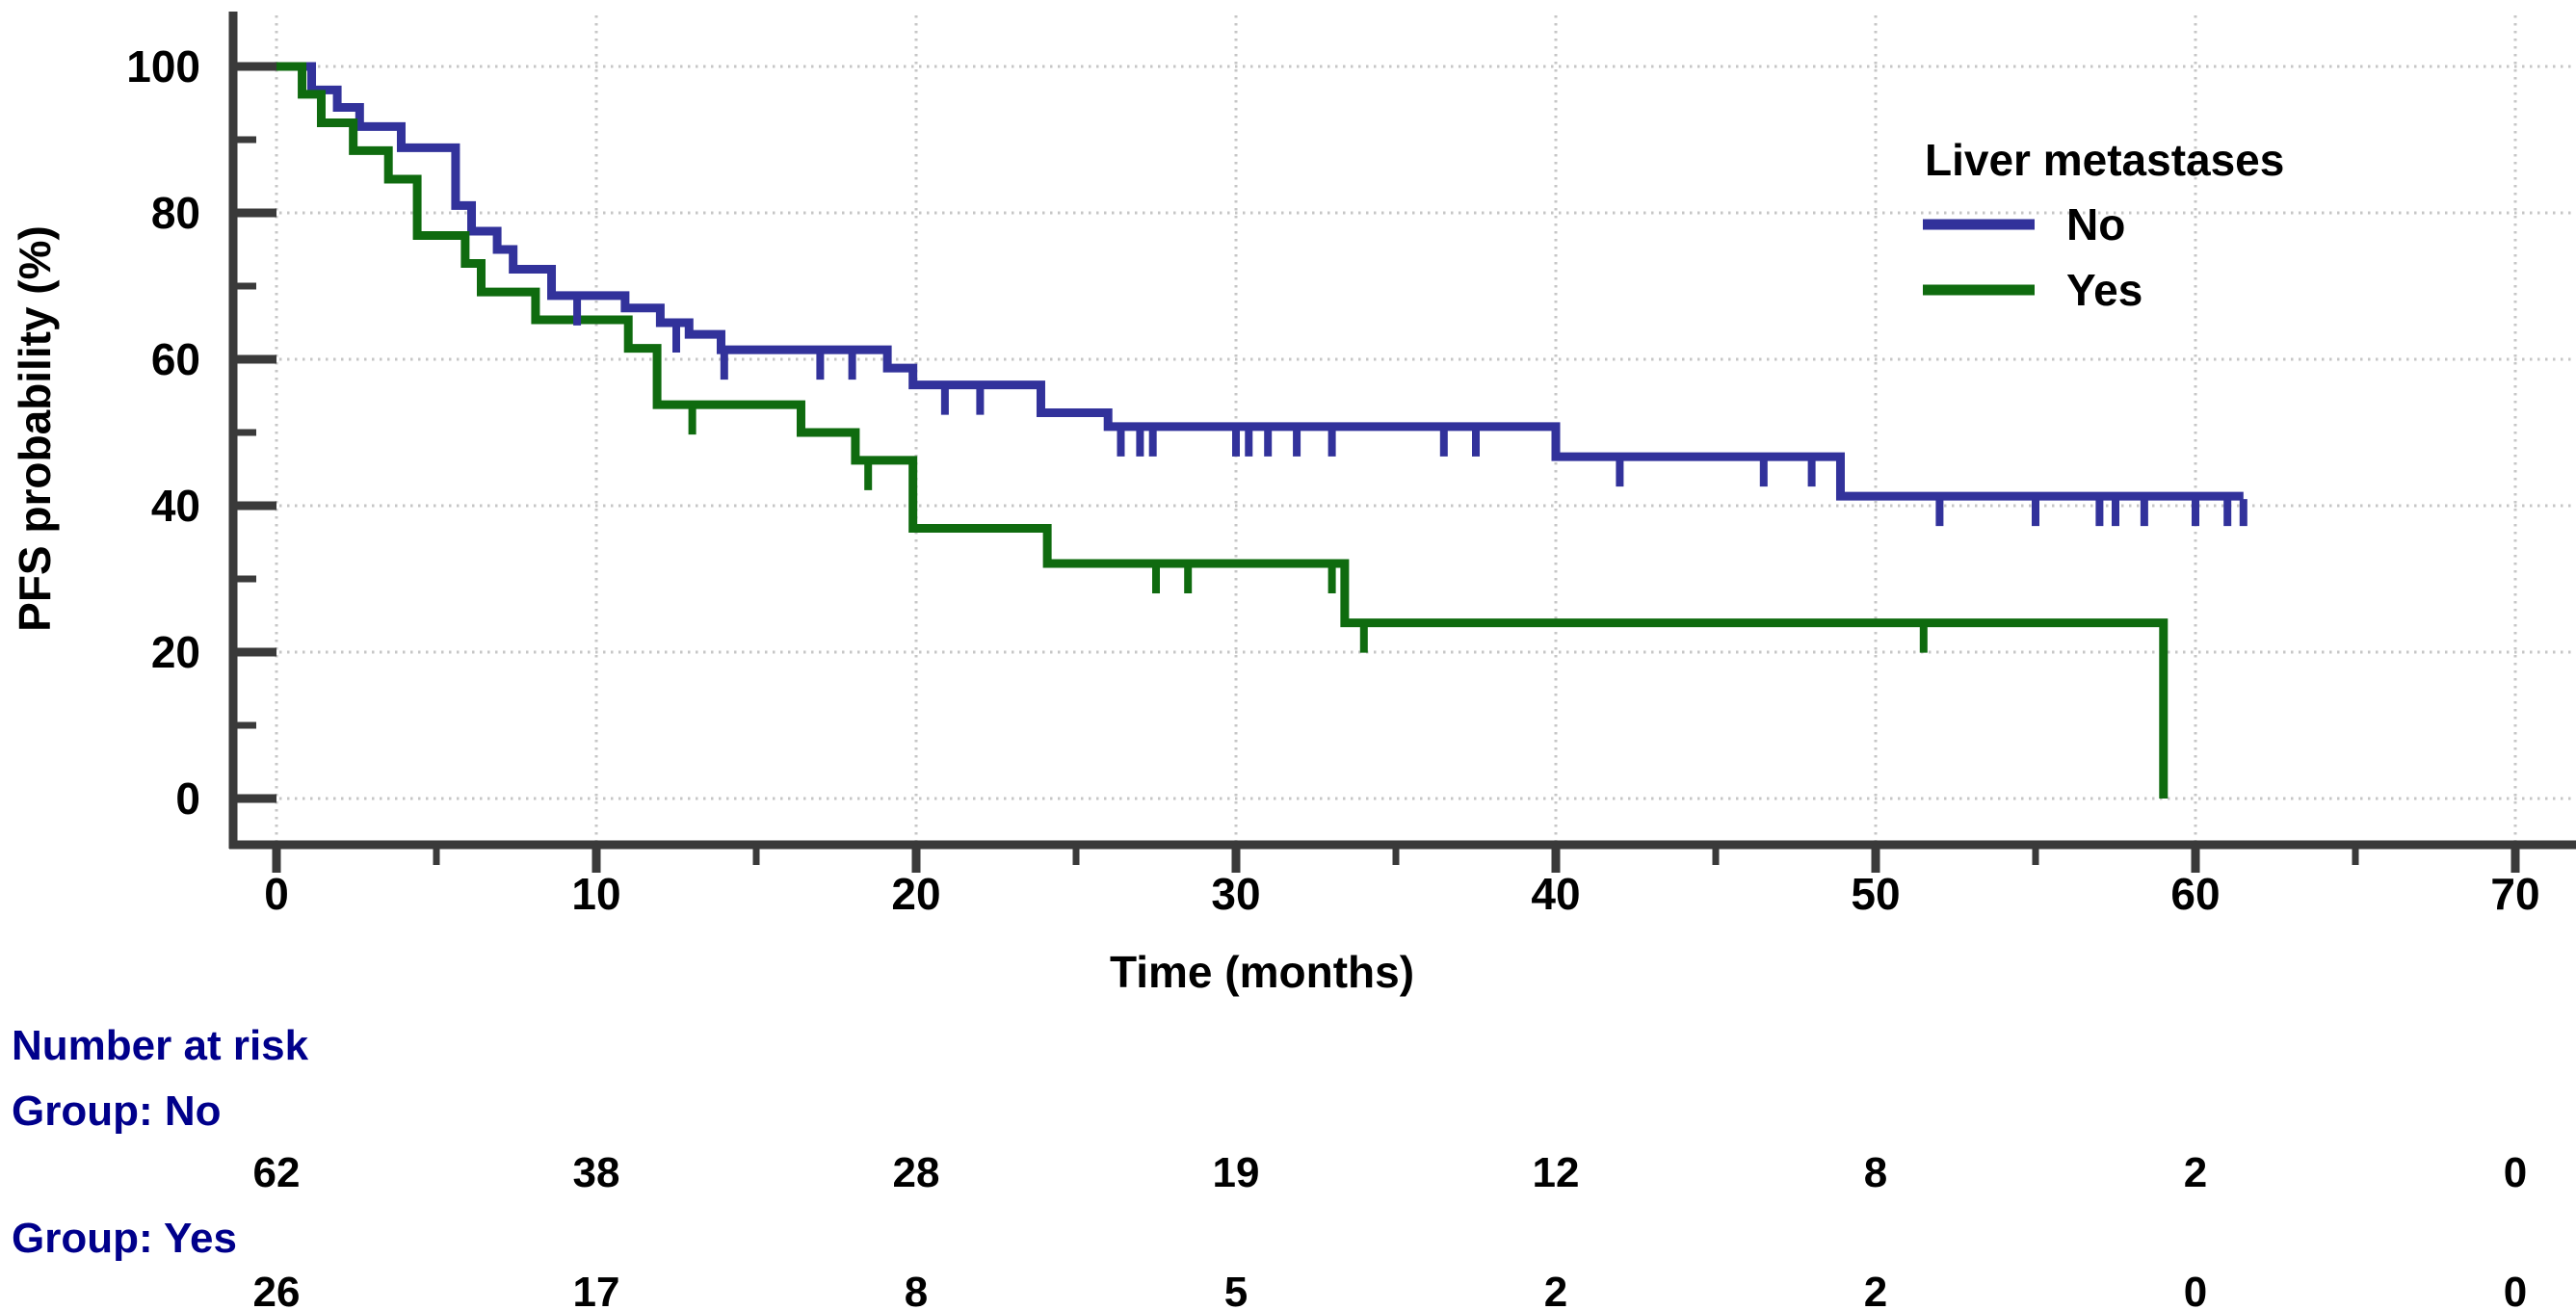 The width and height of the screenshot is (2576, 1310). I want to click on y-tick-label: 80, so click(176, 213).